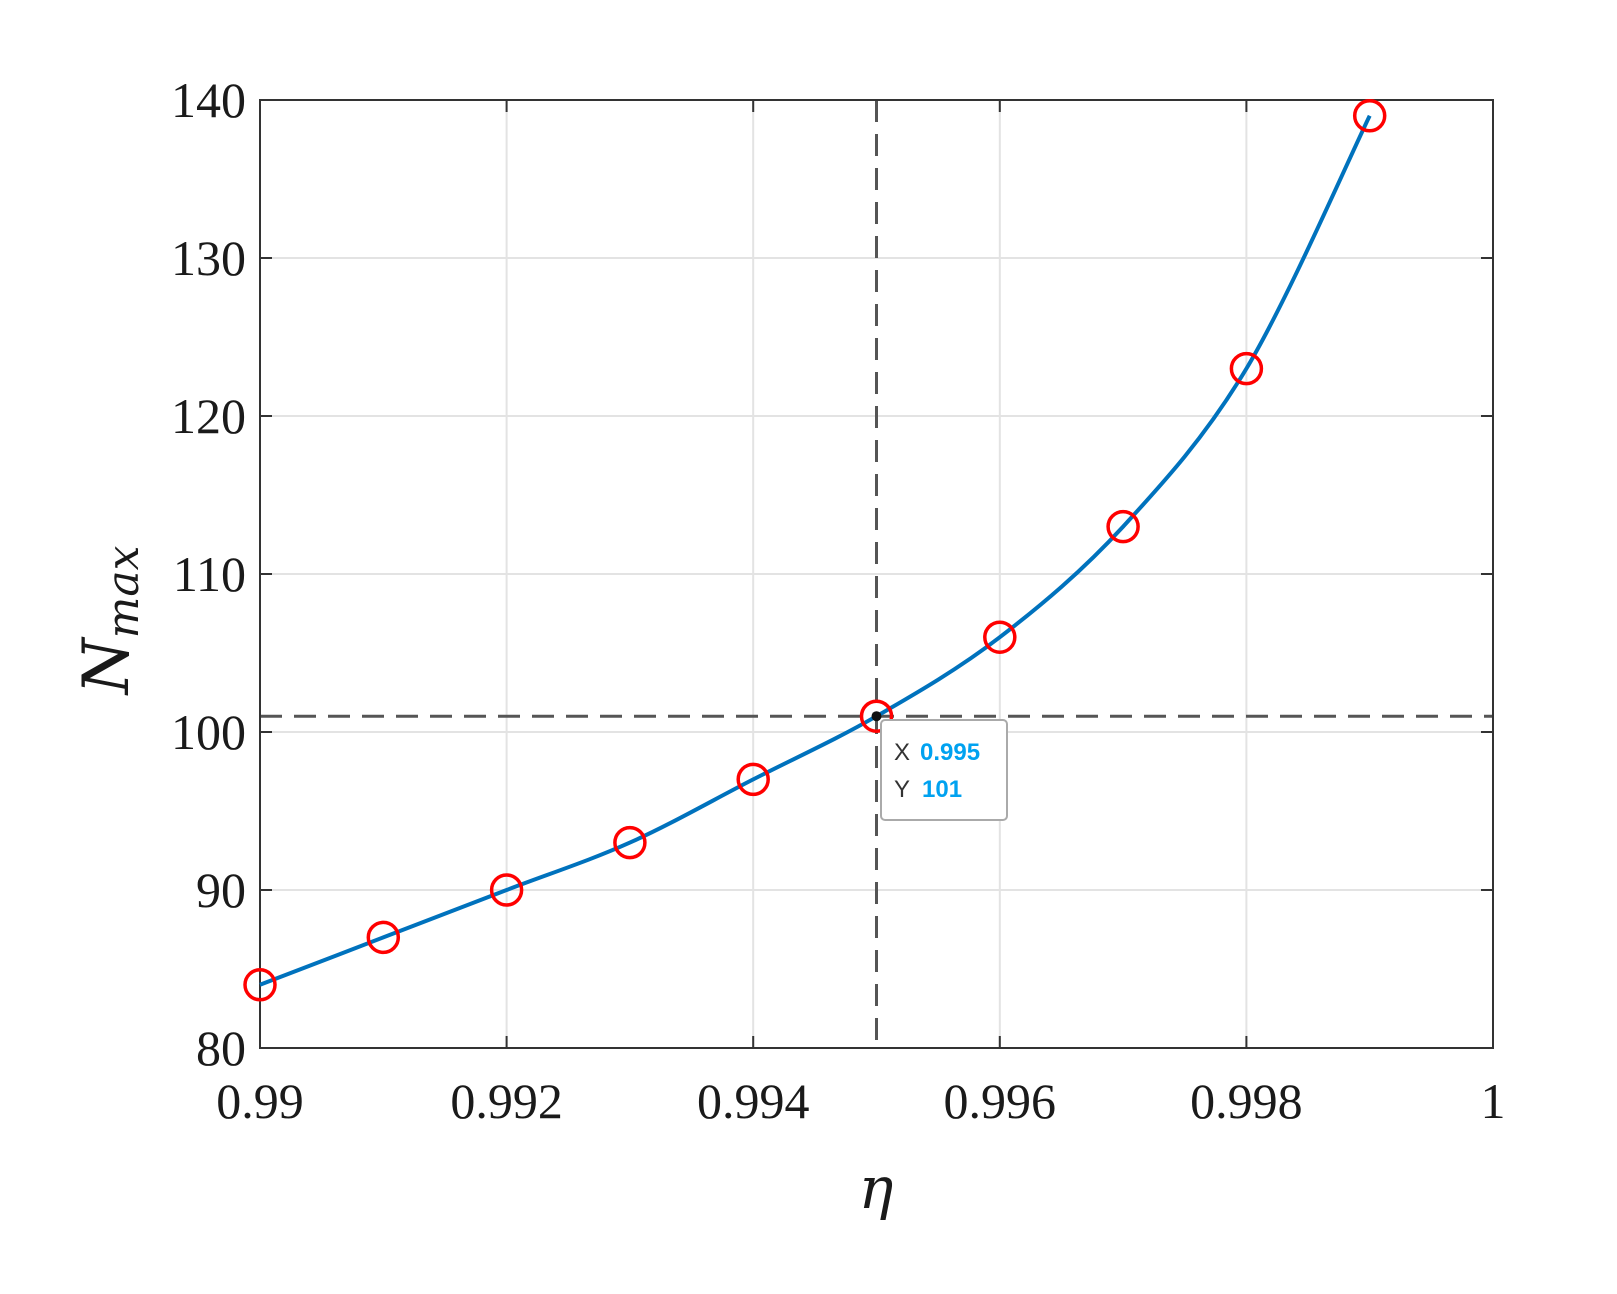  What do you see at coordinates (107, 666) in the screenshot?
I see `y-axis-label-main: N` at bounding box center [107, 666].